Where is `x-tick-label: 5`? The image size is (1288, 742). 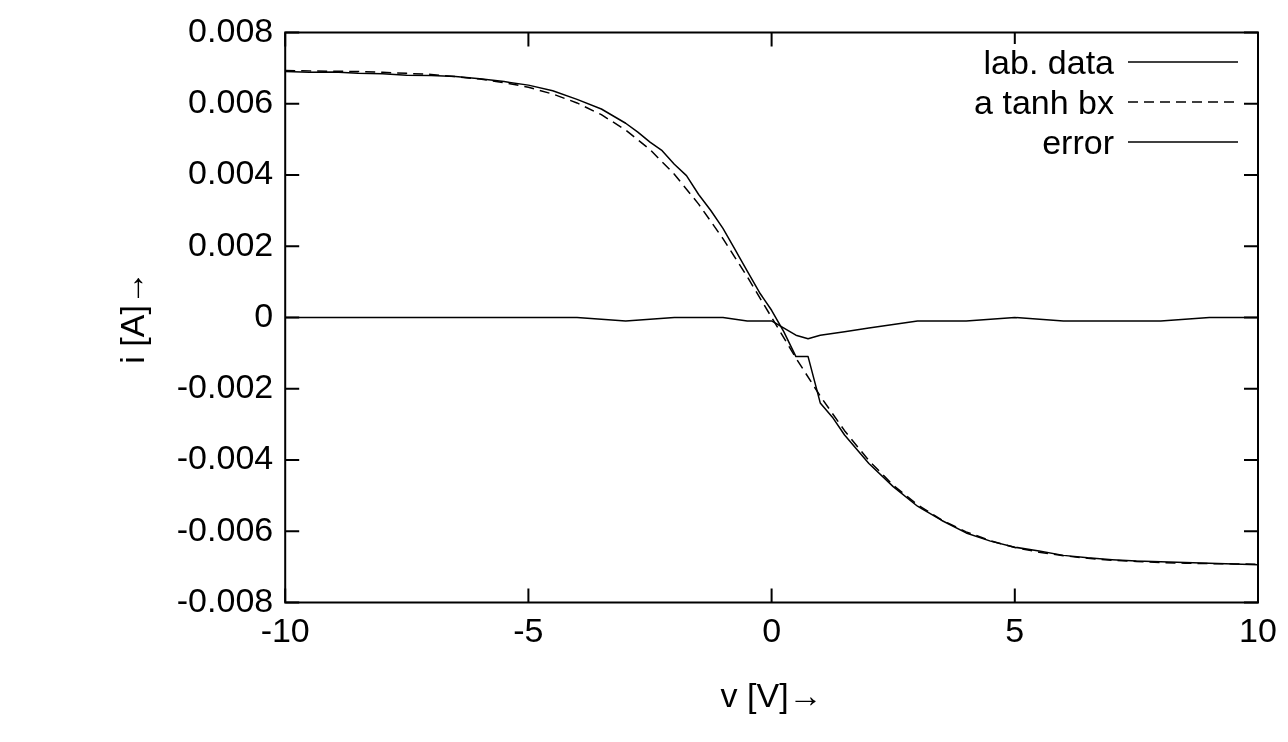
x-tick-label: 5 is located at coordinates (1015, 630).